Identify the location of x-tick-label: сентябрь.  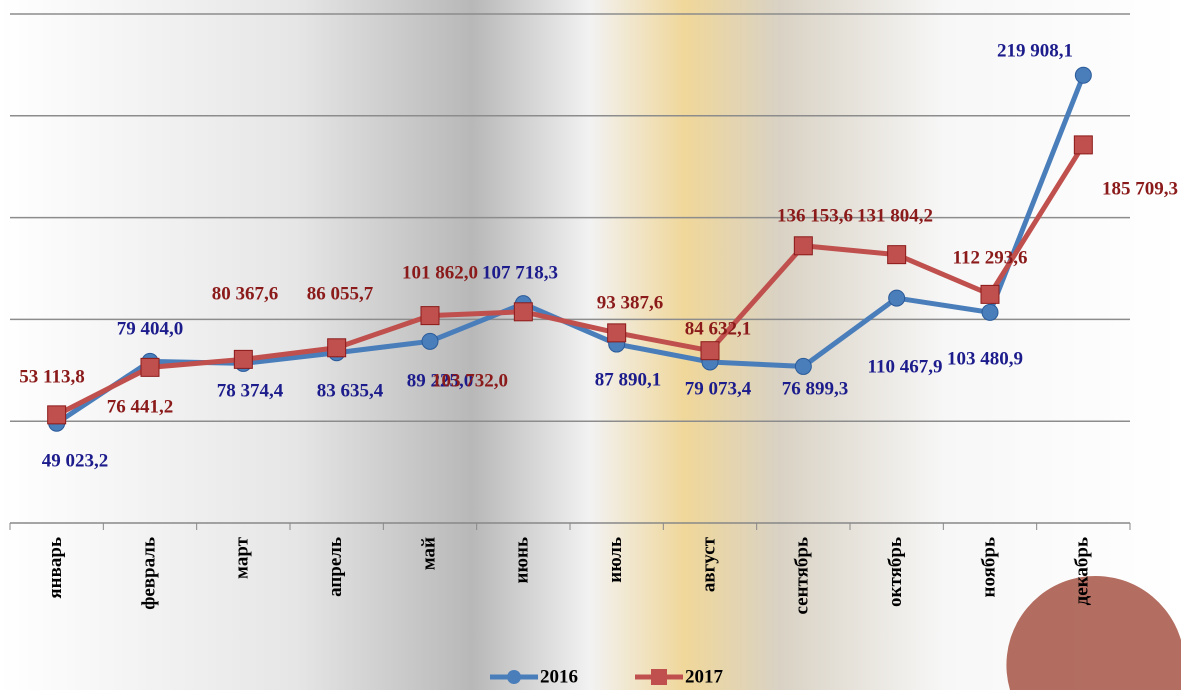
(802, 576).